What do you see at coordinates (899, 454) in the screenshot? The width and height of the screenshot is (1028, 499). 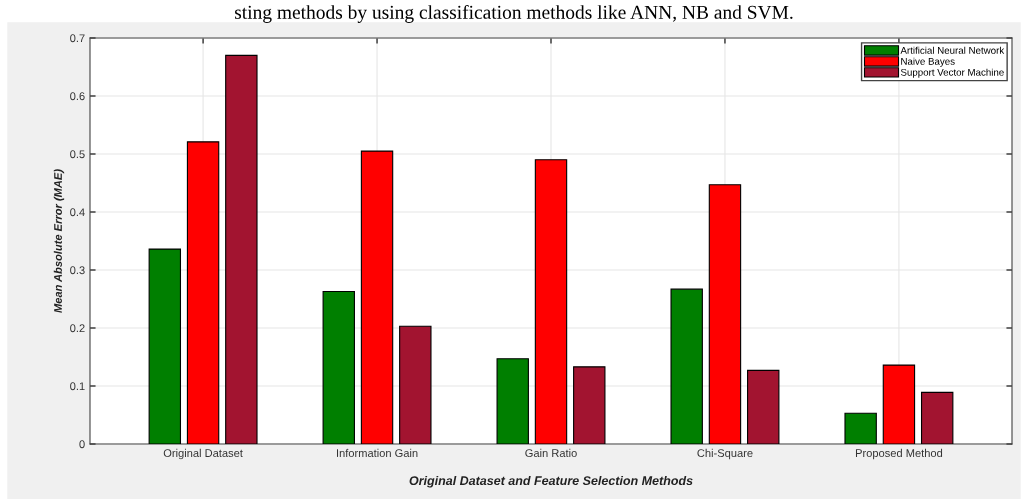 I see `x-tick-label: Proposed Method` at bounding box center [899, 454].